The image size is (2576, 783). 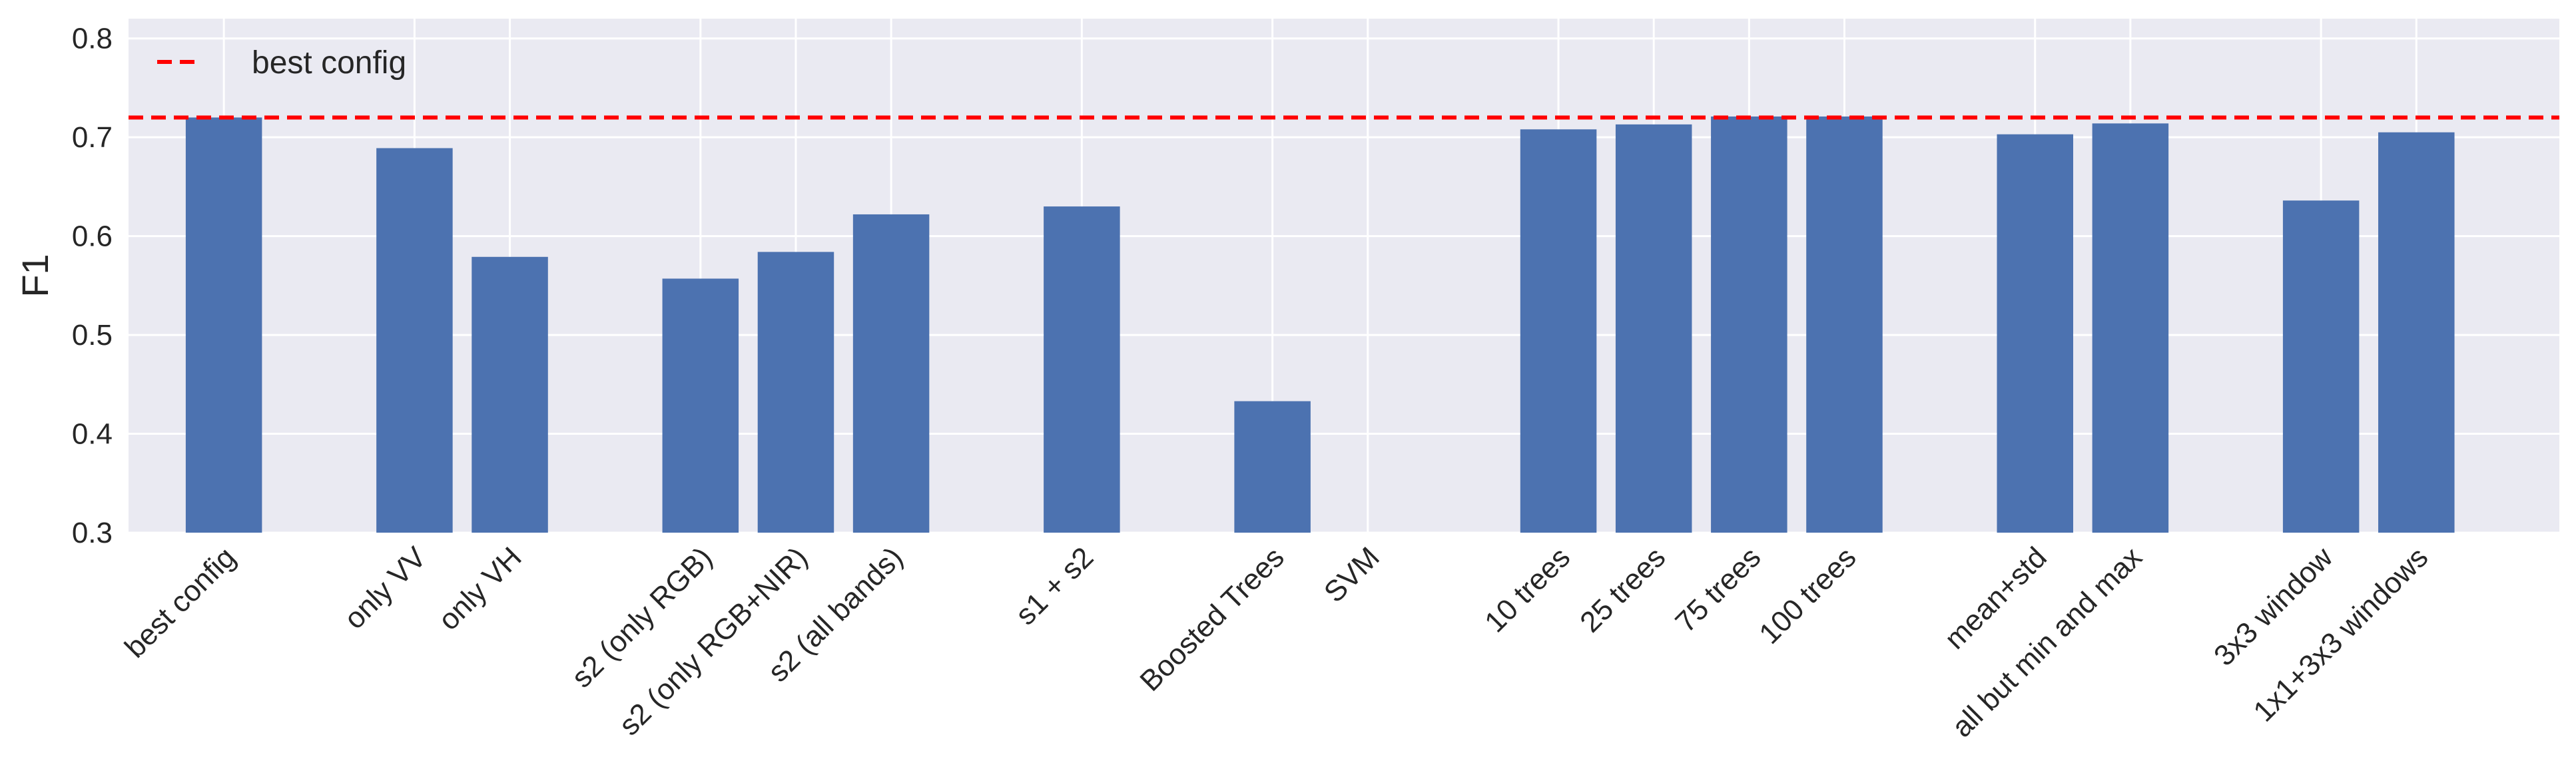 I want to click on x-tick-label: Boosted Trees, so click(x=1211, y=619).